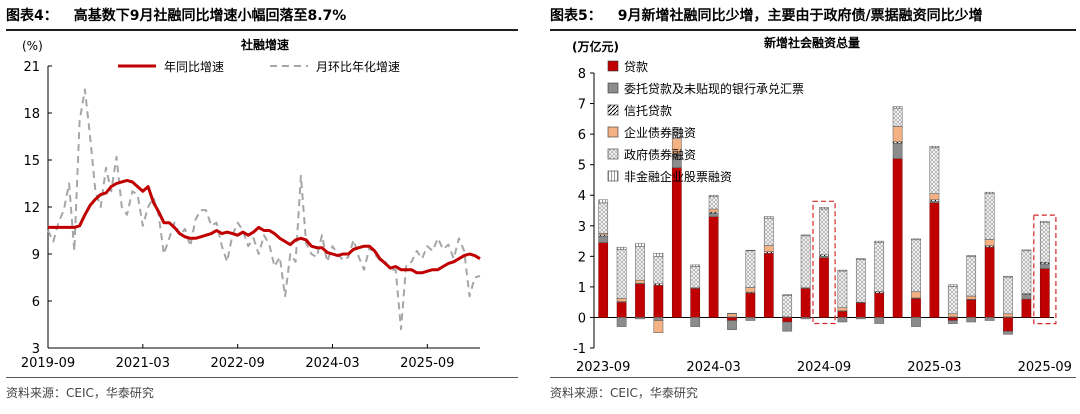  I want to click on y-axis-label: (%), so click(32, 46).